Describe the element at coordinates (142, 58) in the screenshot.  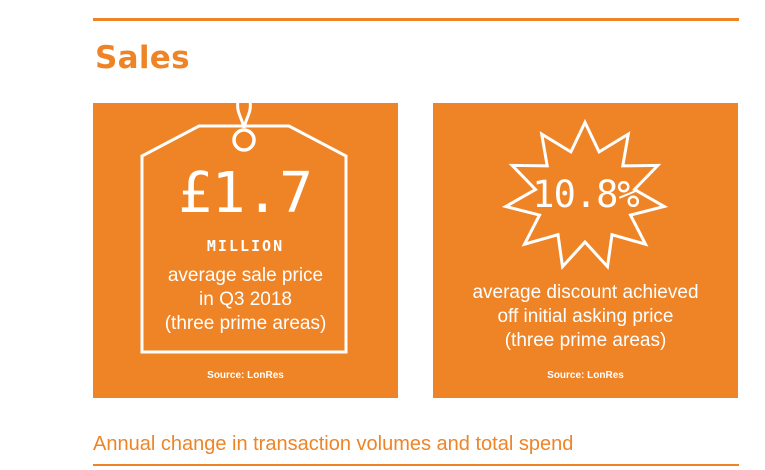
I see `section-title: Sales` at that location.